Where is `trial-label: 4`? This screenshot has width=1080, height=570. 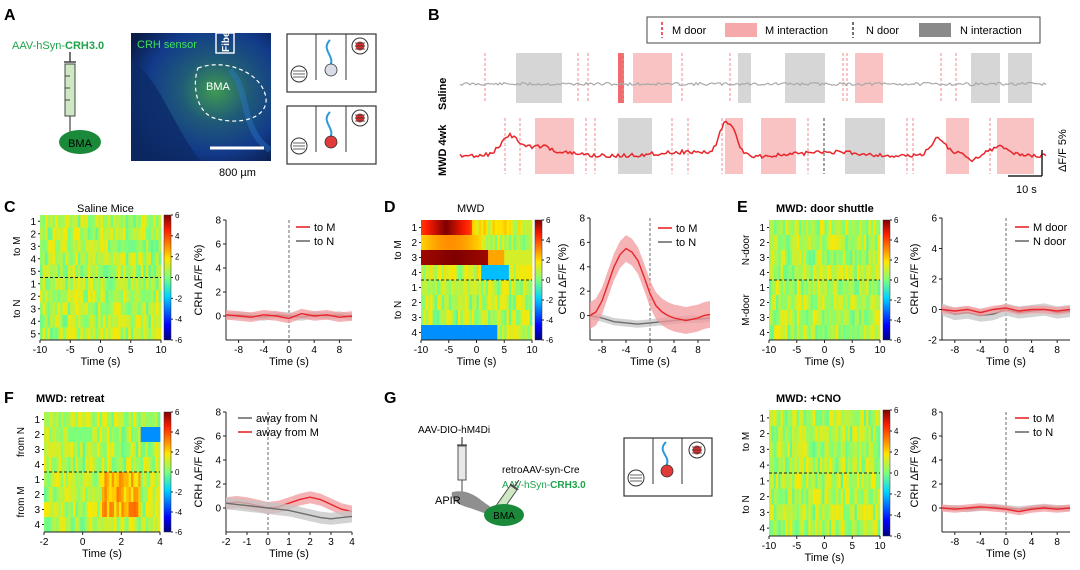 trial-label: 4 is located at coordinates (37, 465).